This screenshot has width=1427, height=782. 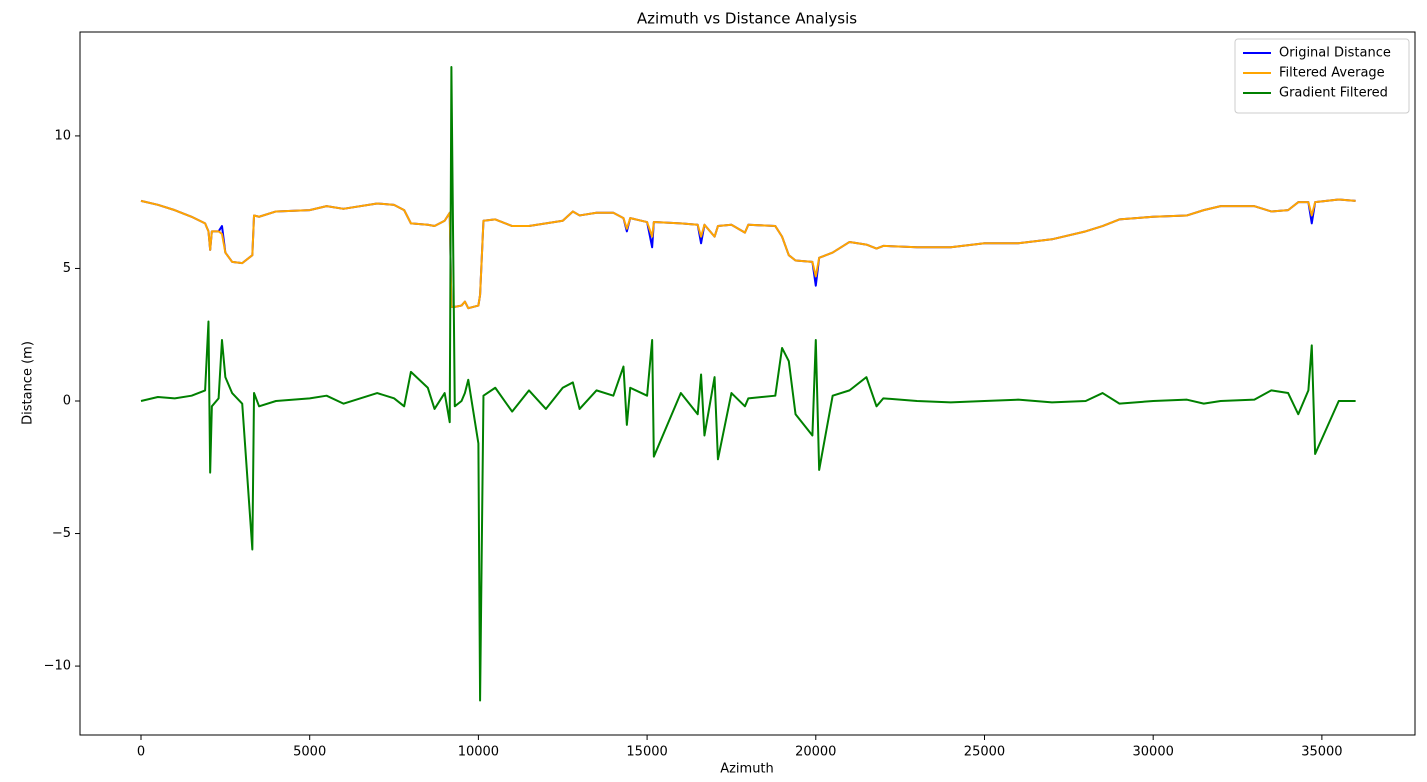 What do you see at coordinates (1333, 93) in the screenshot?
I see `legend-label: Gradient Filtered` at bounding box center [1333, 93].